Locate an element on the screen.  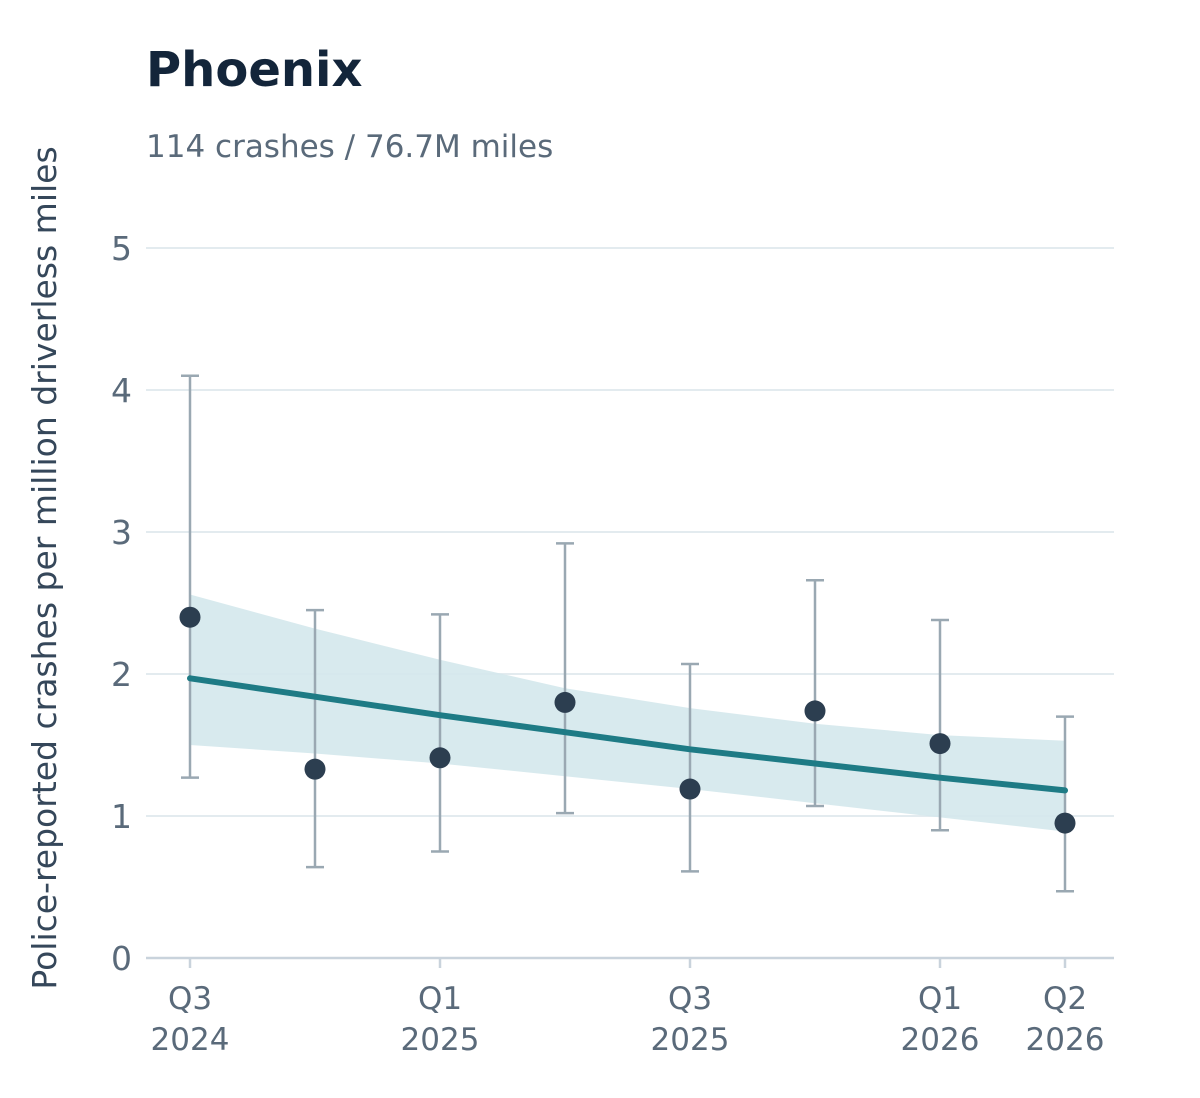
chart-subtitle: 114 crashes / 76.7M miles is located at coordinates (349, 147).